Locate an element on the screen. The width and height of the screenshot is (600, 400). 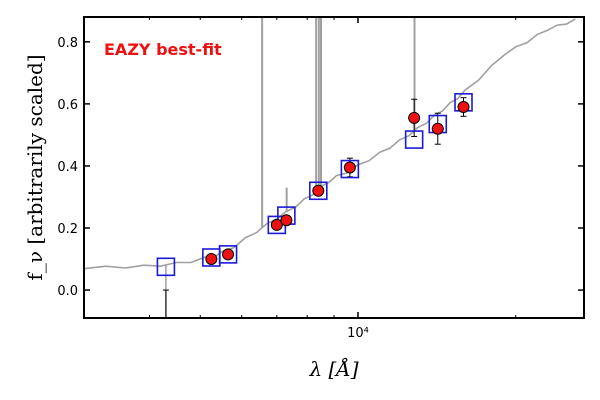
x-tick-label-0: 10⁴ is located at coordinates (358, 333).